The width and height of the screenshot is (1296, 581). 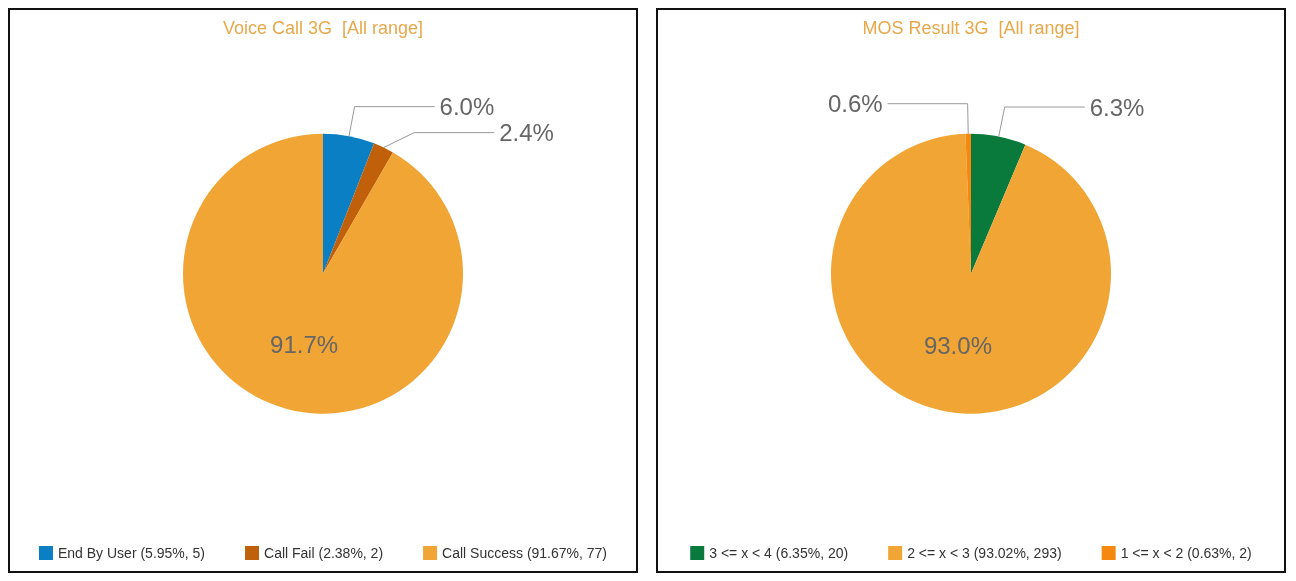 What do you see at coordinates (1117, 107) in the screenshot?
I see `data-label: 6.3%` at bounding box center [1117, 107].